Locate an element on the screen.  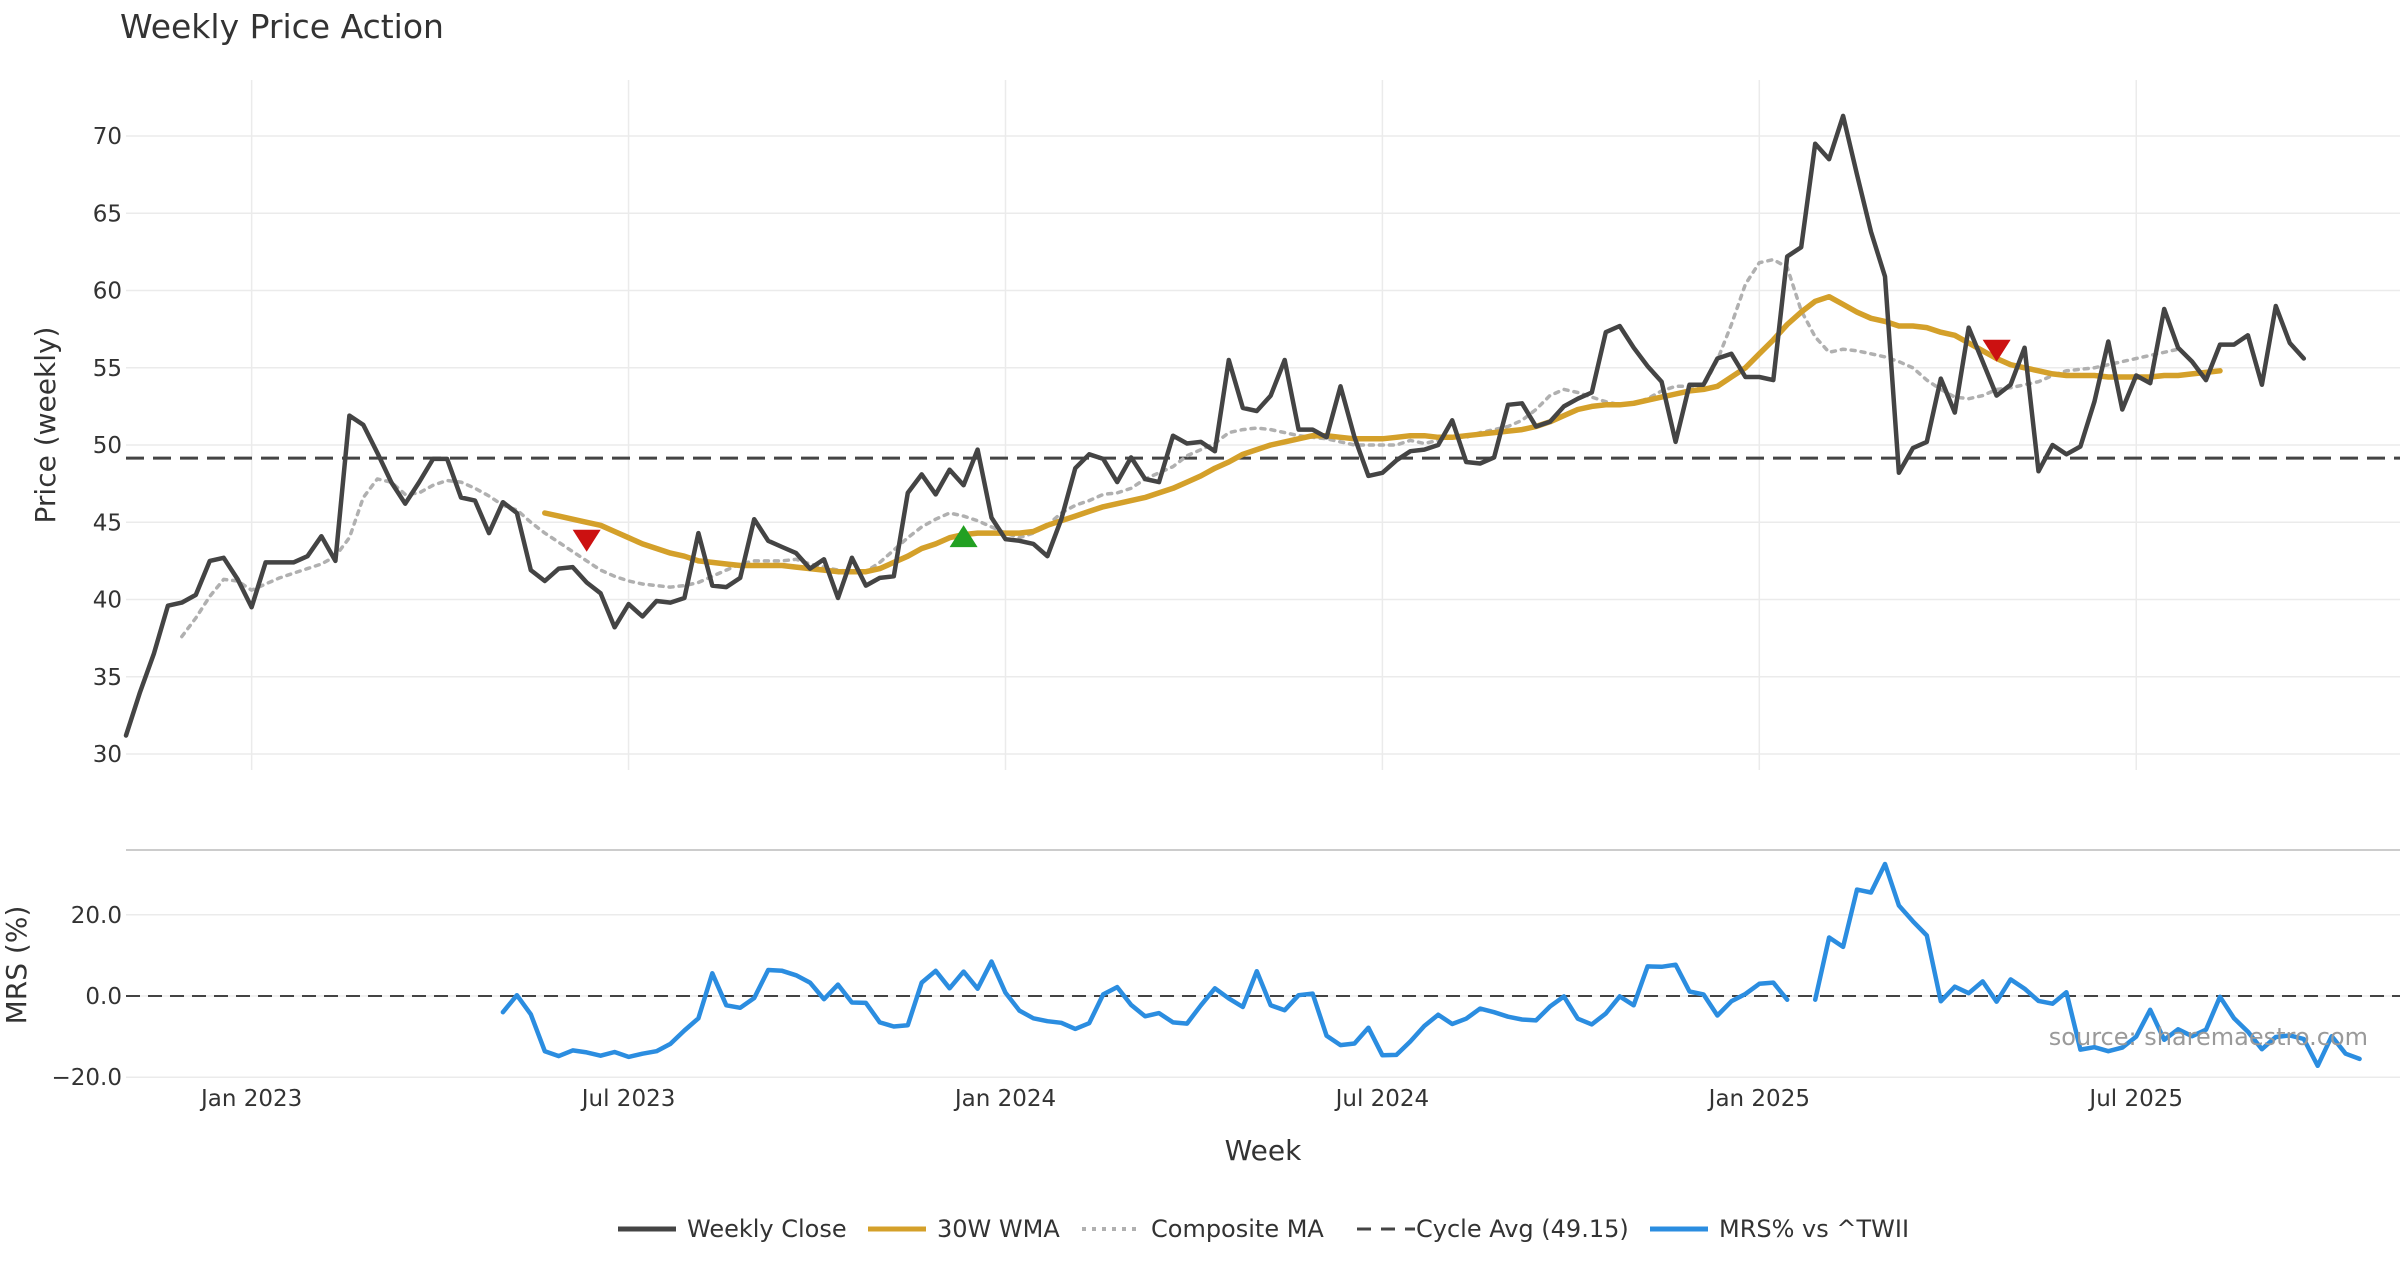
signal-markers is located at coordinates (1291, 445).